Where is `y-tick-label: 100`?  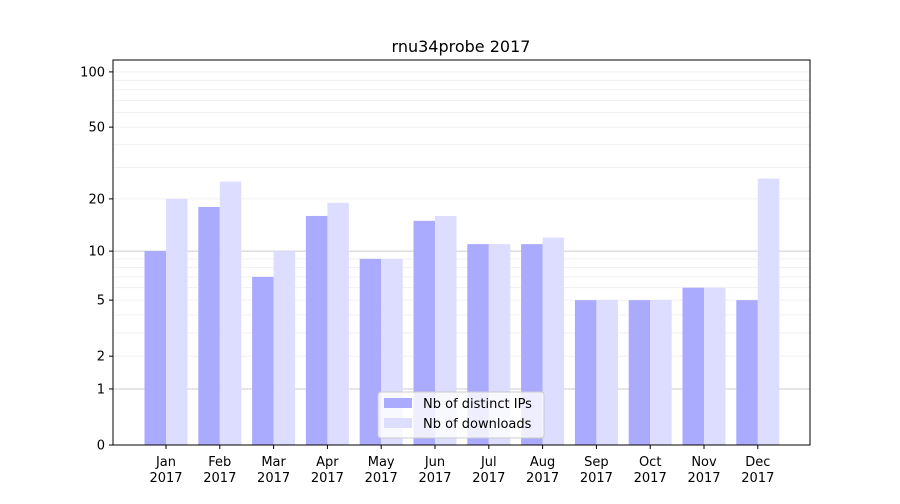
y-tick-label: 100 is located at coordinates (92, 72).